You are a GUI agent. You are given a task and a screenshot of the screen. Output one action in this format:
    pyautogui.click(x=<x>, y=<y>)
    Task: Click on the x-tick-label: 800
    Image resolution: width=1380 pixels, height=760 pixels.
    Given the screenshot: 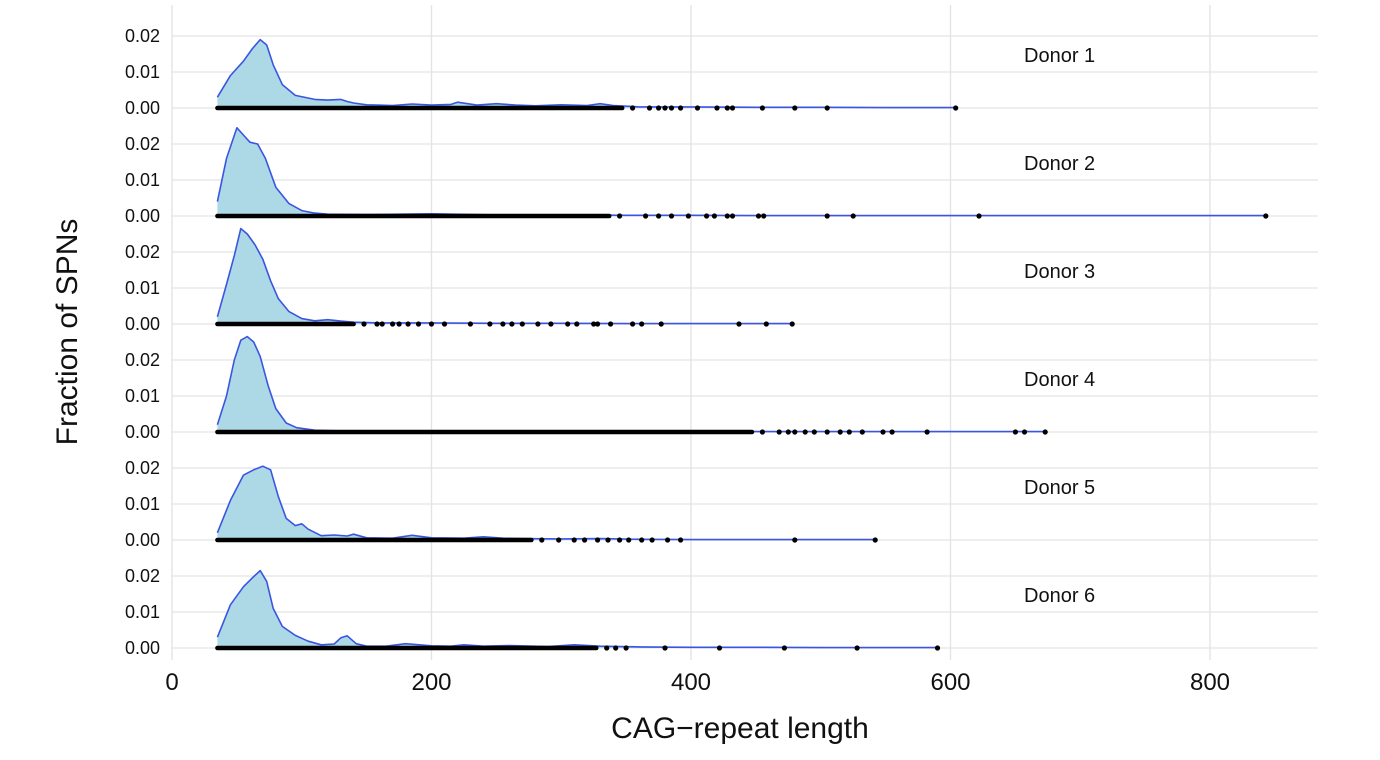 What is the action you would take?
    pyautogui.click(x=1210, y=682)
    